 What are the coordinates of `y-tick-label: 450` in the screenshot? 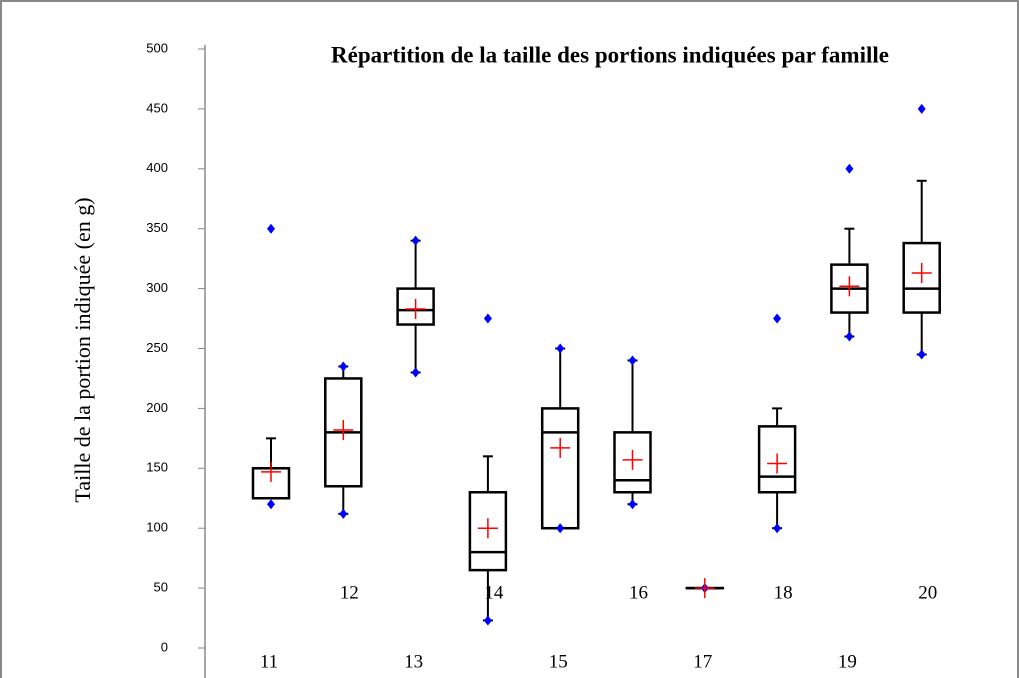 It's located at (157, 107).